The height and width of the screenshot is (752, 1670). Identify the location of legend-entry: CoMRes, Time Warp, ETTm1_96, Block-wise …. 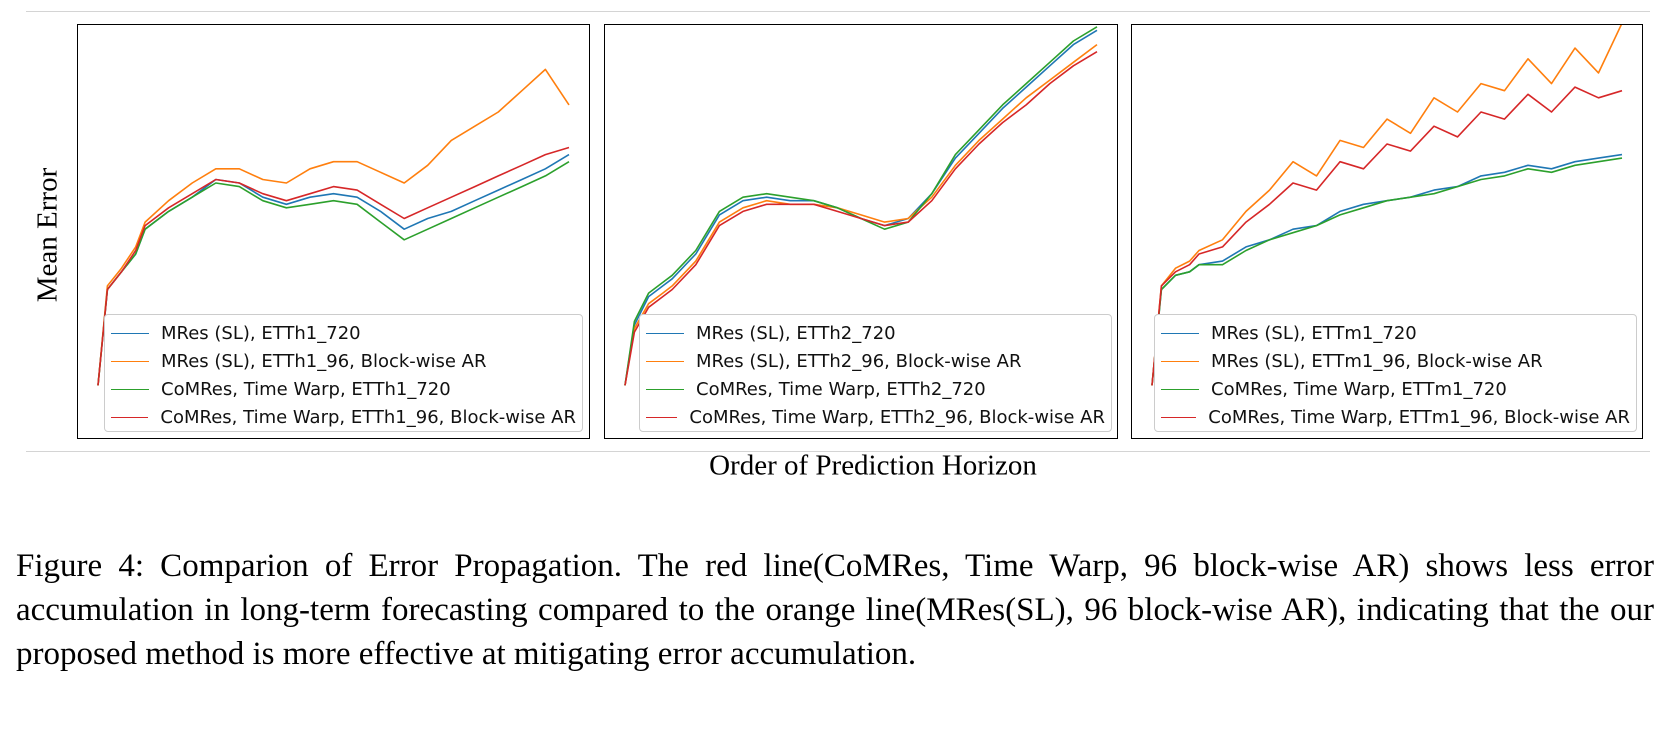
(1395, 417).